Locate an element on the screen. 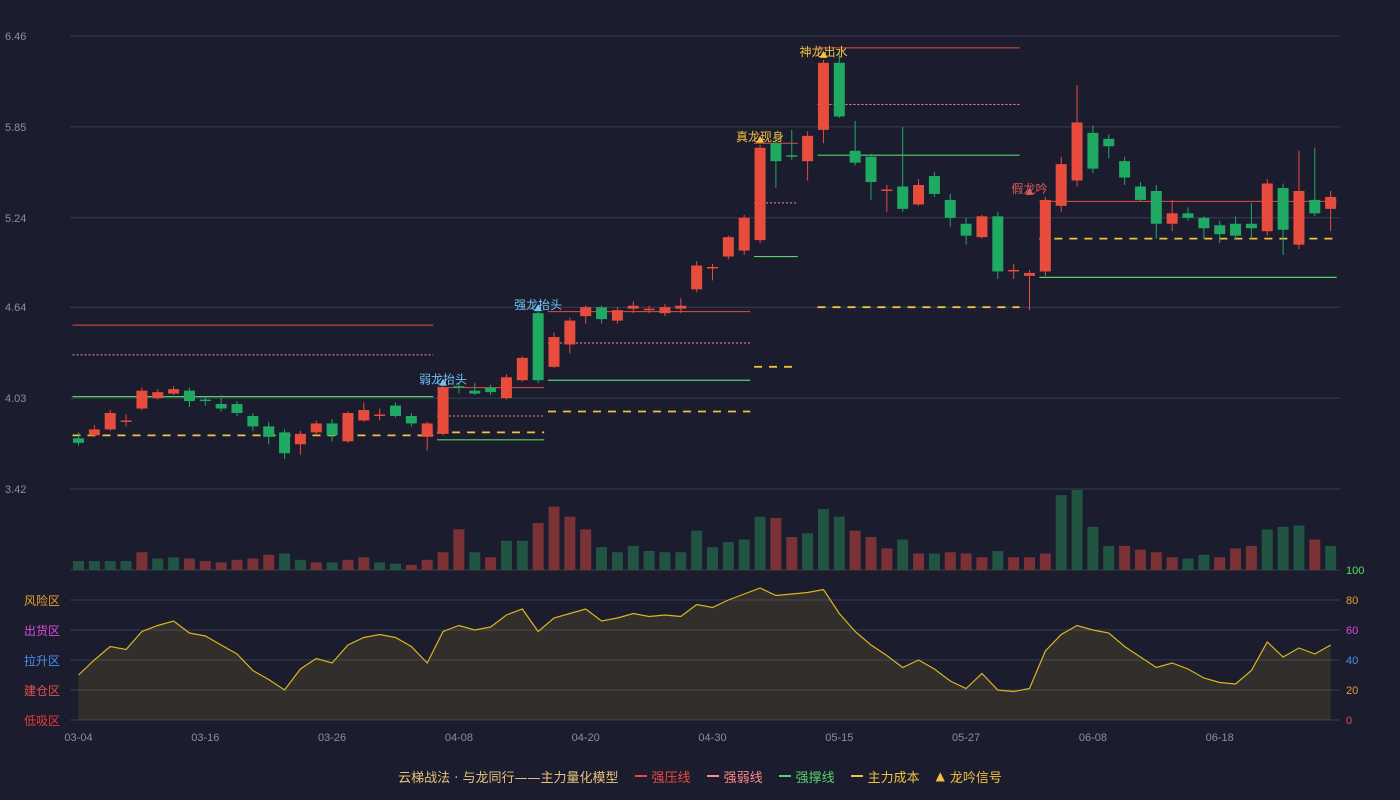  legend-item-main-cost: 主力成本 is located at coordinates (885, 776).